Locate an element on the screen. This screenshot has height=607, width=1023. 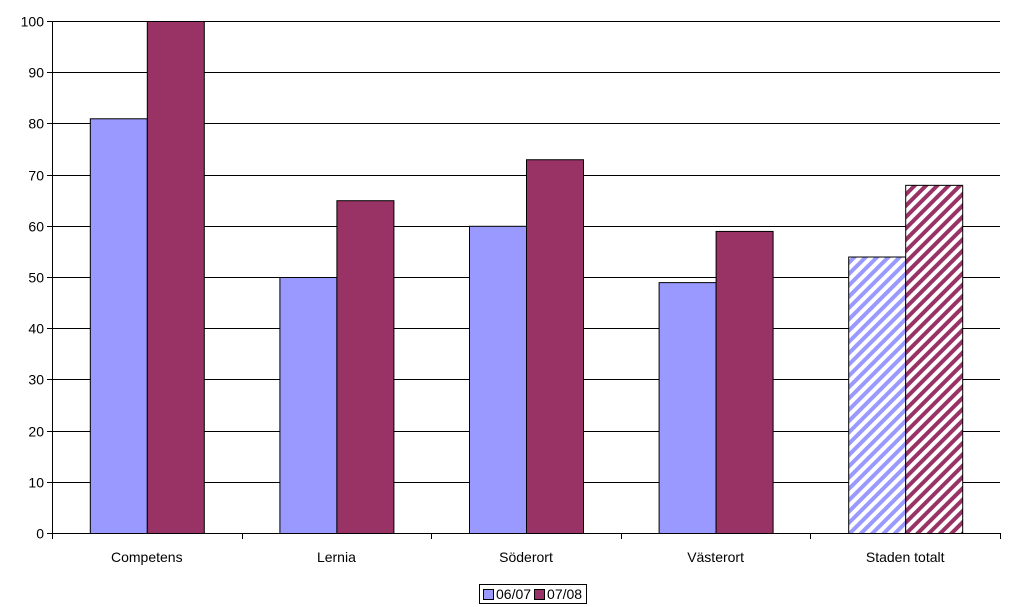
bar-söderort-series-2 is located at coordinates (555, 347).